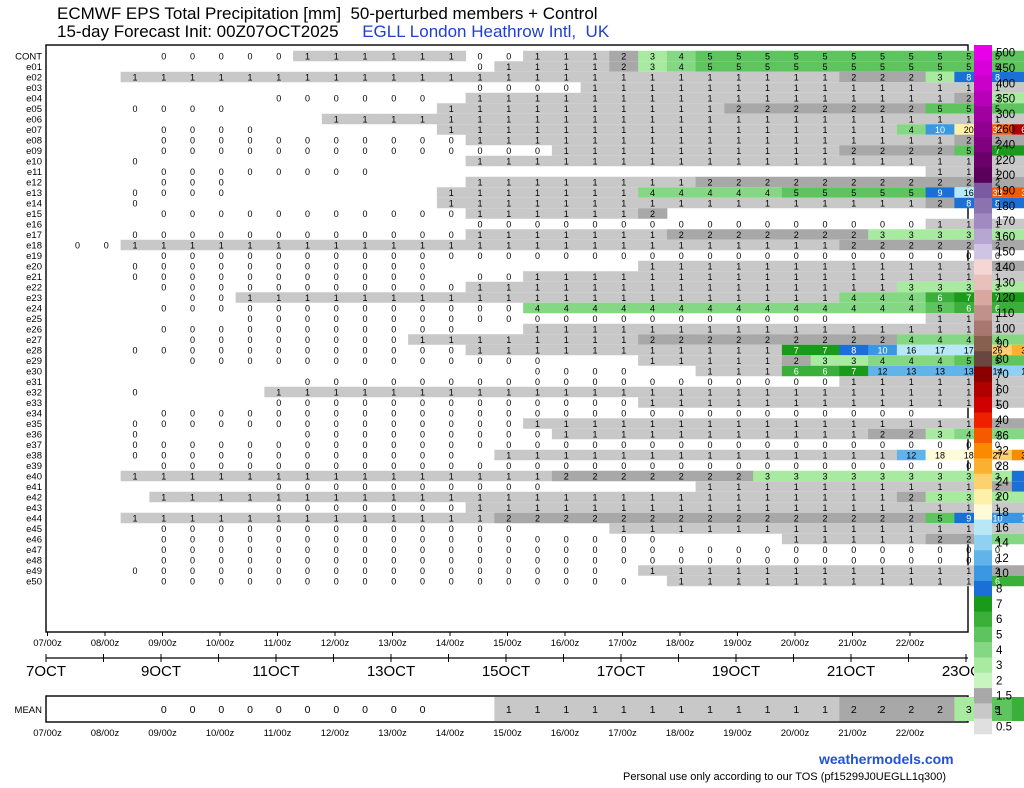 Image resolution: width=1024 pixels, height=788 pixels. What do you see at coordinates (886, 759) in the screenshot?
I see `site-link: weathermodels.com` at bounding box center [886, 759].